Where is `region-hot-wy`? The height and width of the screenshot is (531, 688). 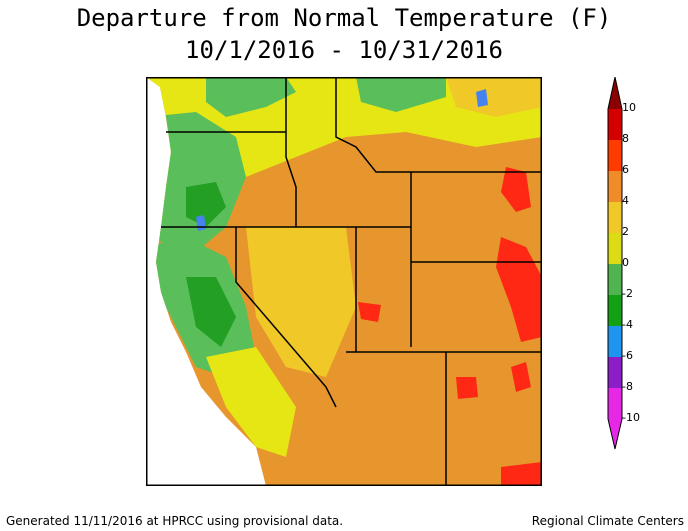
region-hot-wy is located at coordinates (516, 189).